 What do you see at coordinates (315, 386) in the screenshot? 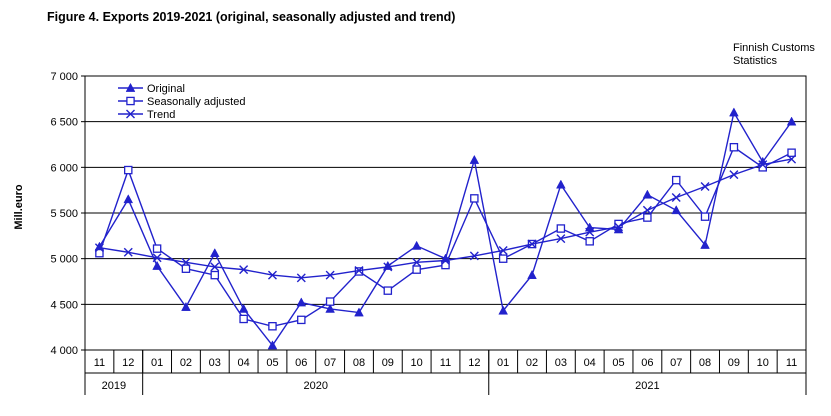
I see `year-label: 2020` at bounding box center [315, 386].